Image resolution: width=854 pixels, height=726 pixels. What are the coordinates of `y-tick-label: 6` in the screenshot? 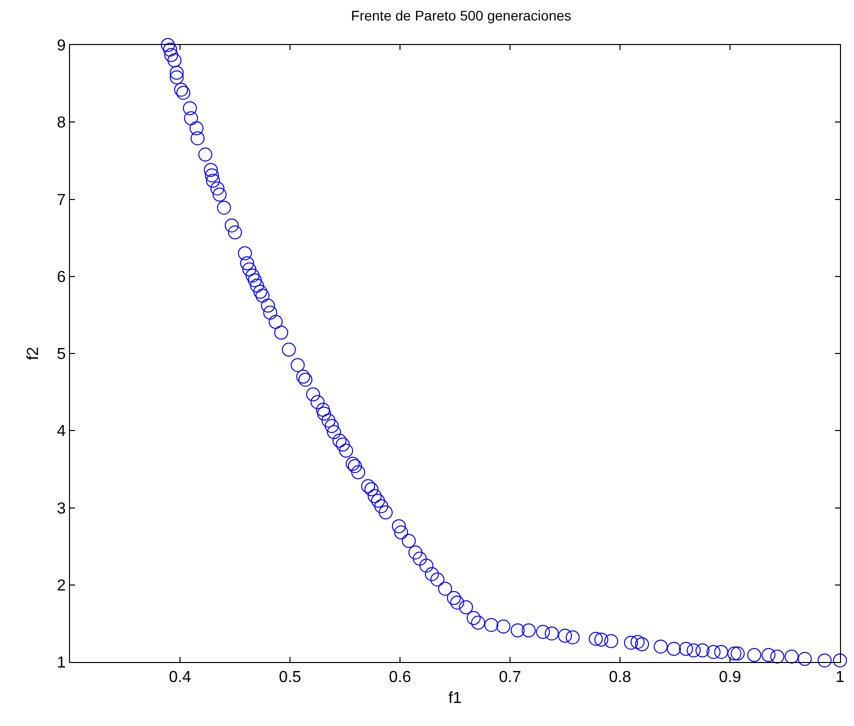 It's located at (61, 277).